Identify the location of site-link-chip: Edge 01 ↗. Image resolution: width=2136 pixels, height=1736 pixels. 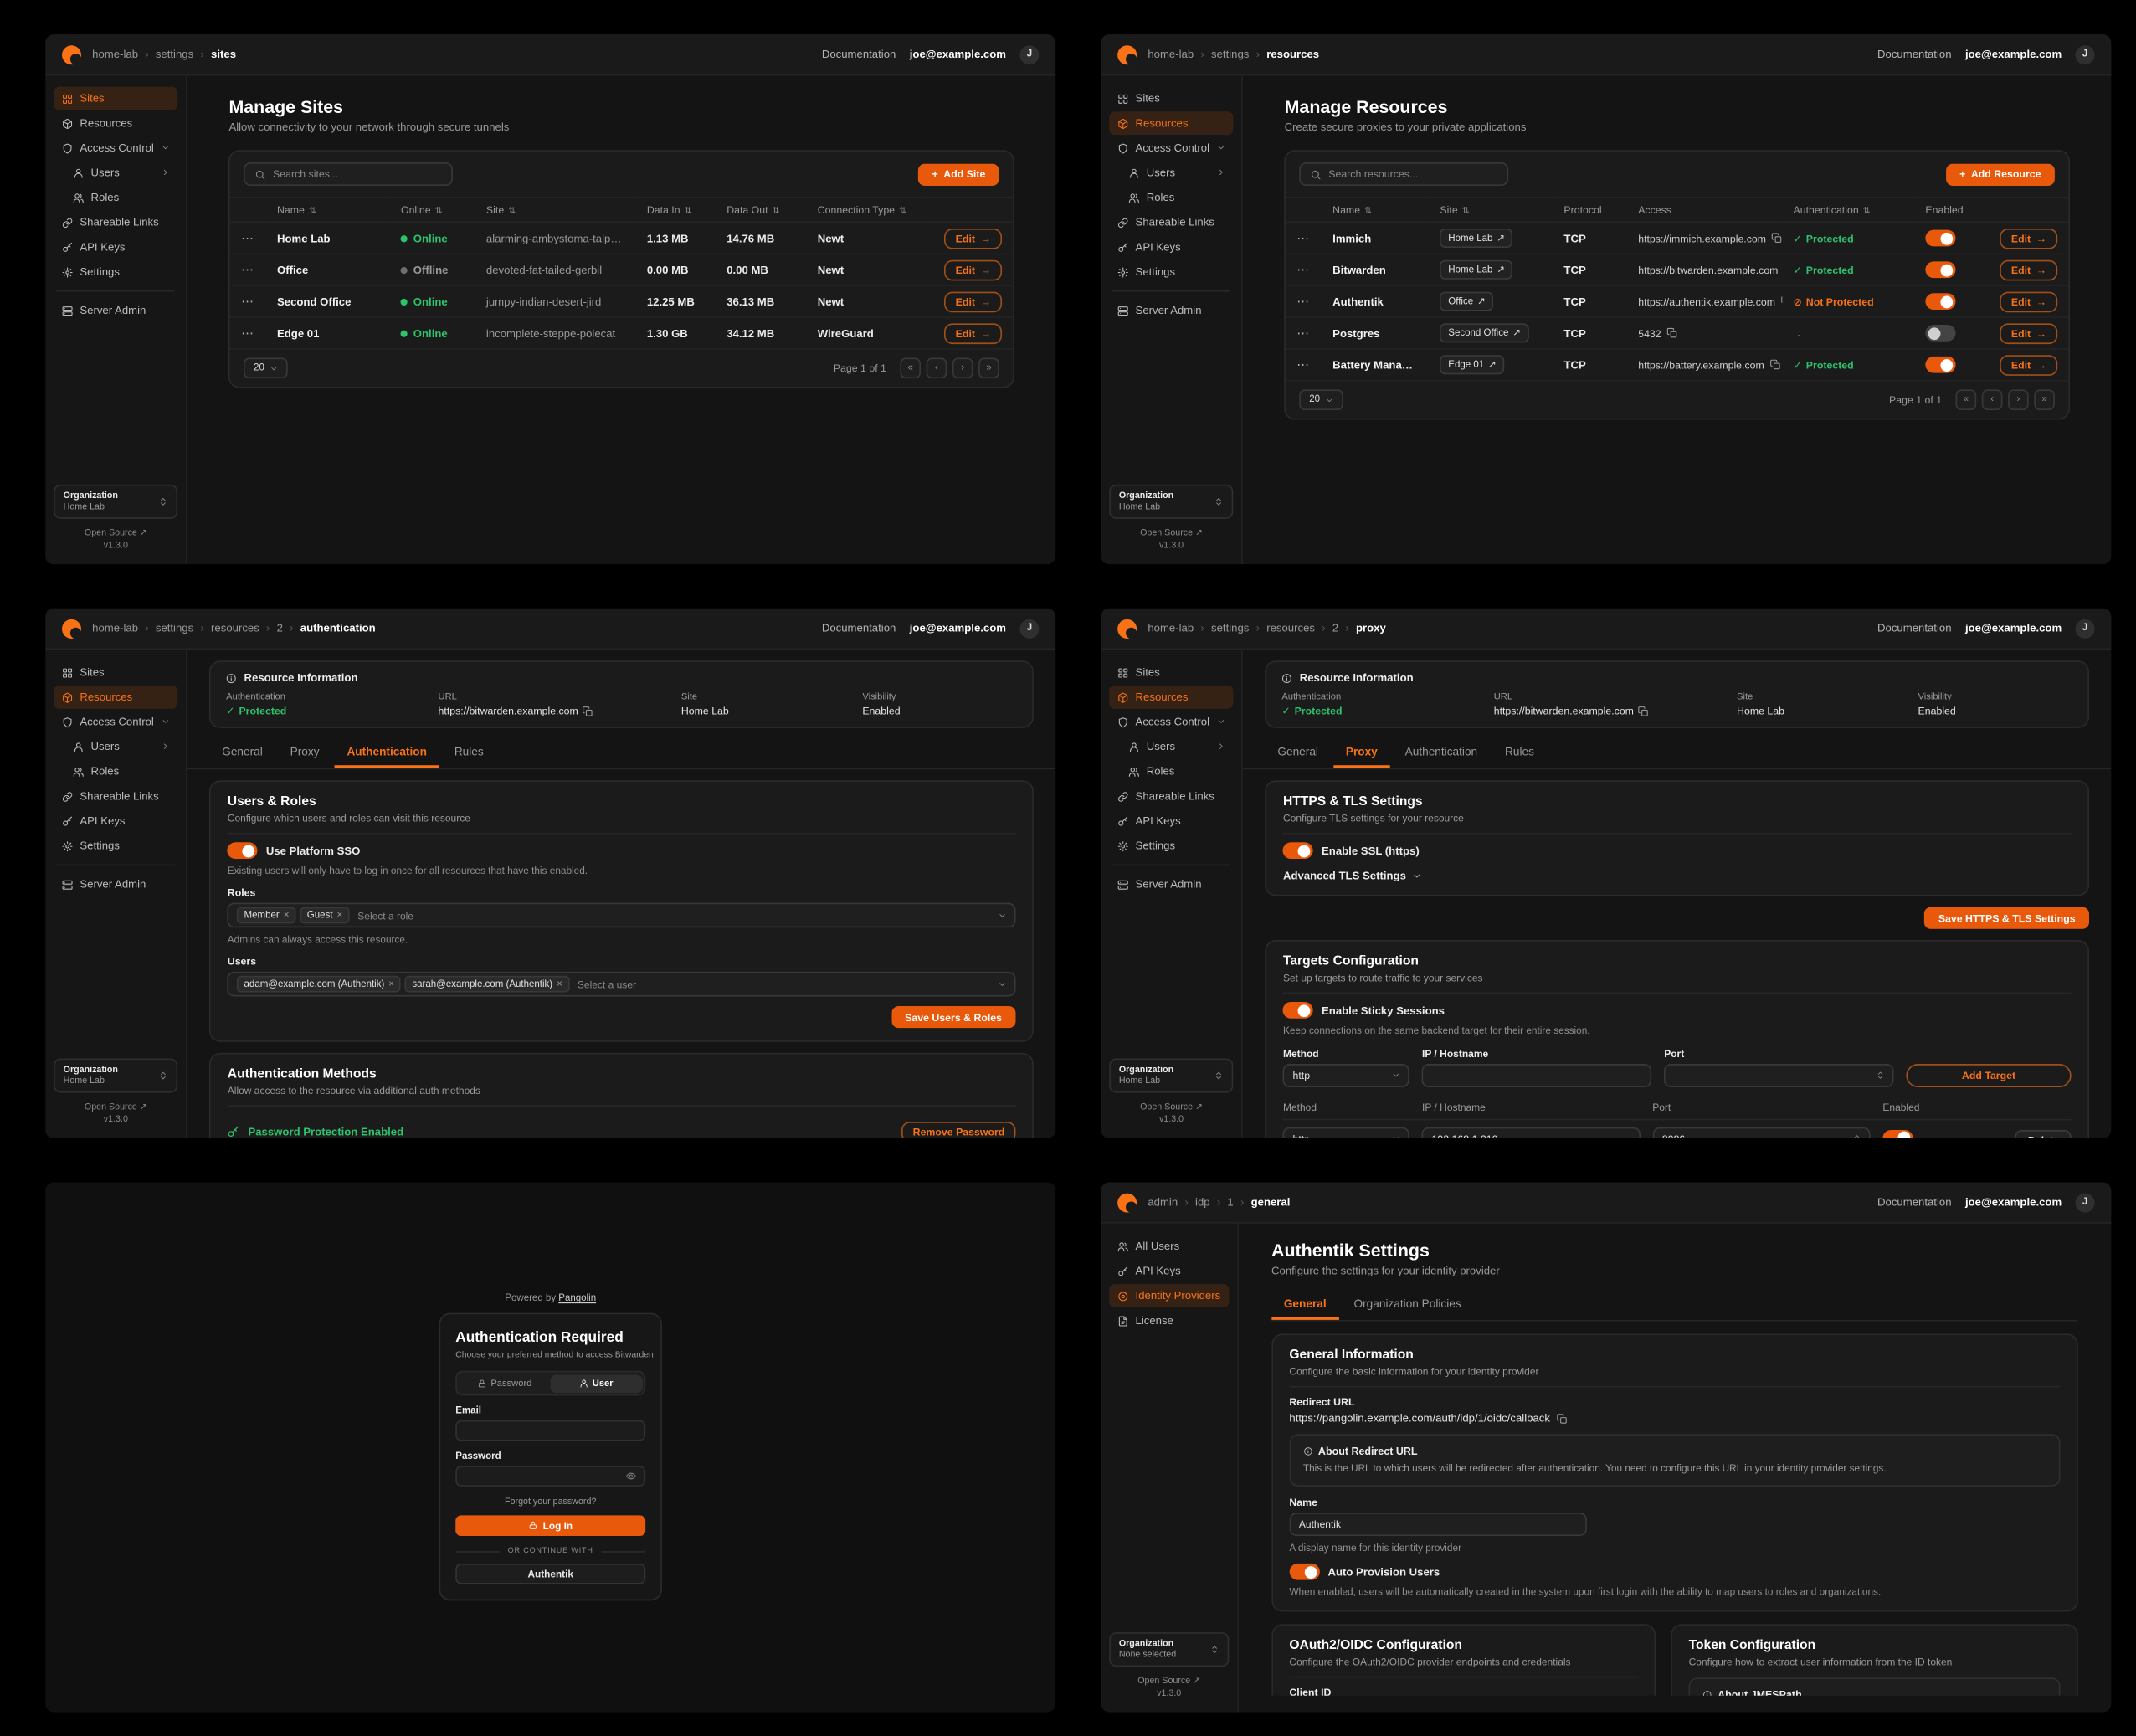
(1472, 365).